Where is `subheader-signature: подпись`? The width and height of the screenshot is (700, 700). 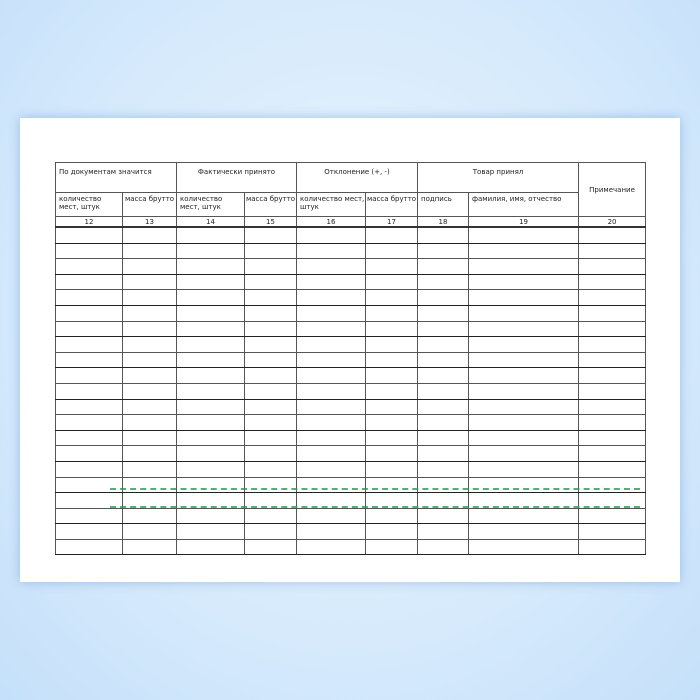 subheader-signature: подпись is located at coordinates (443, 204).